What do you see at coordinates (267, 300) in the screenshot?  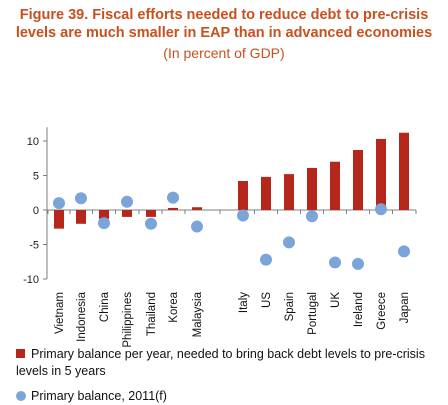 I see `x-tick-label: US` at bounding box center [267, 300].